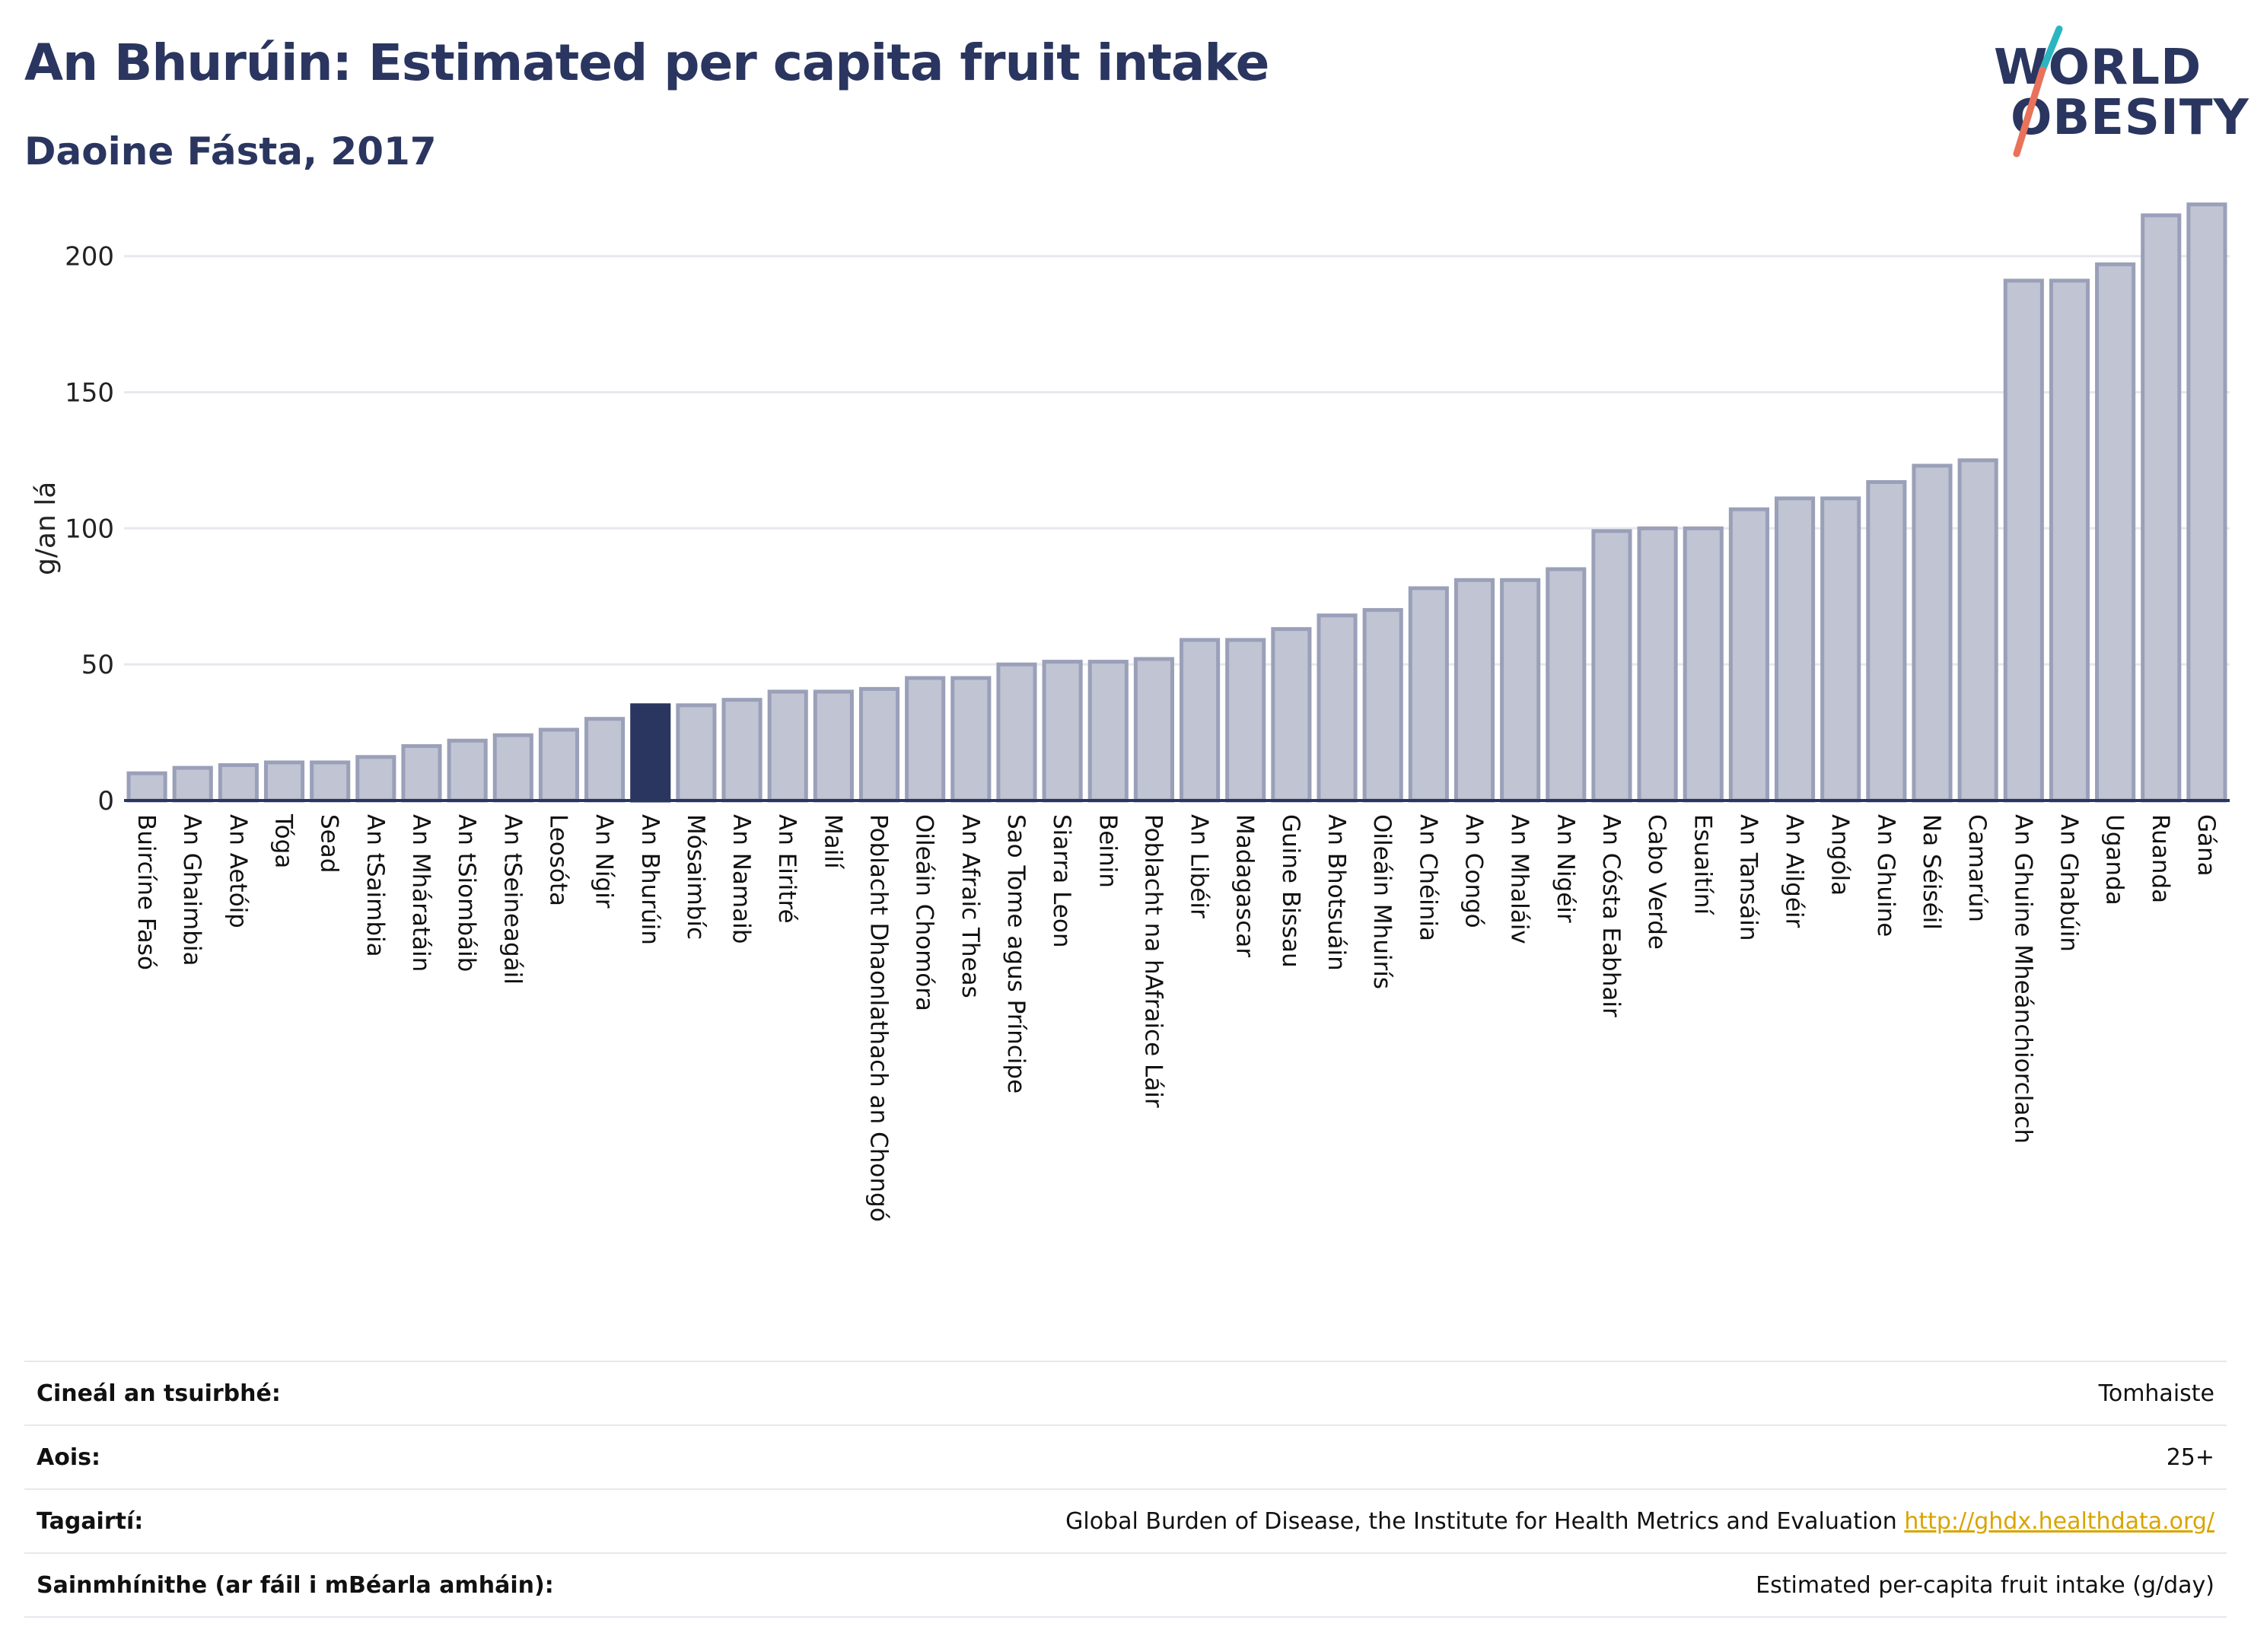 This screenshot has height=1652, width=2251. I want to click on x-tick-label: Mósaimbíc, so click(695, 877).